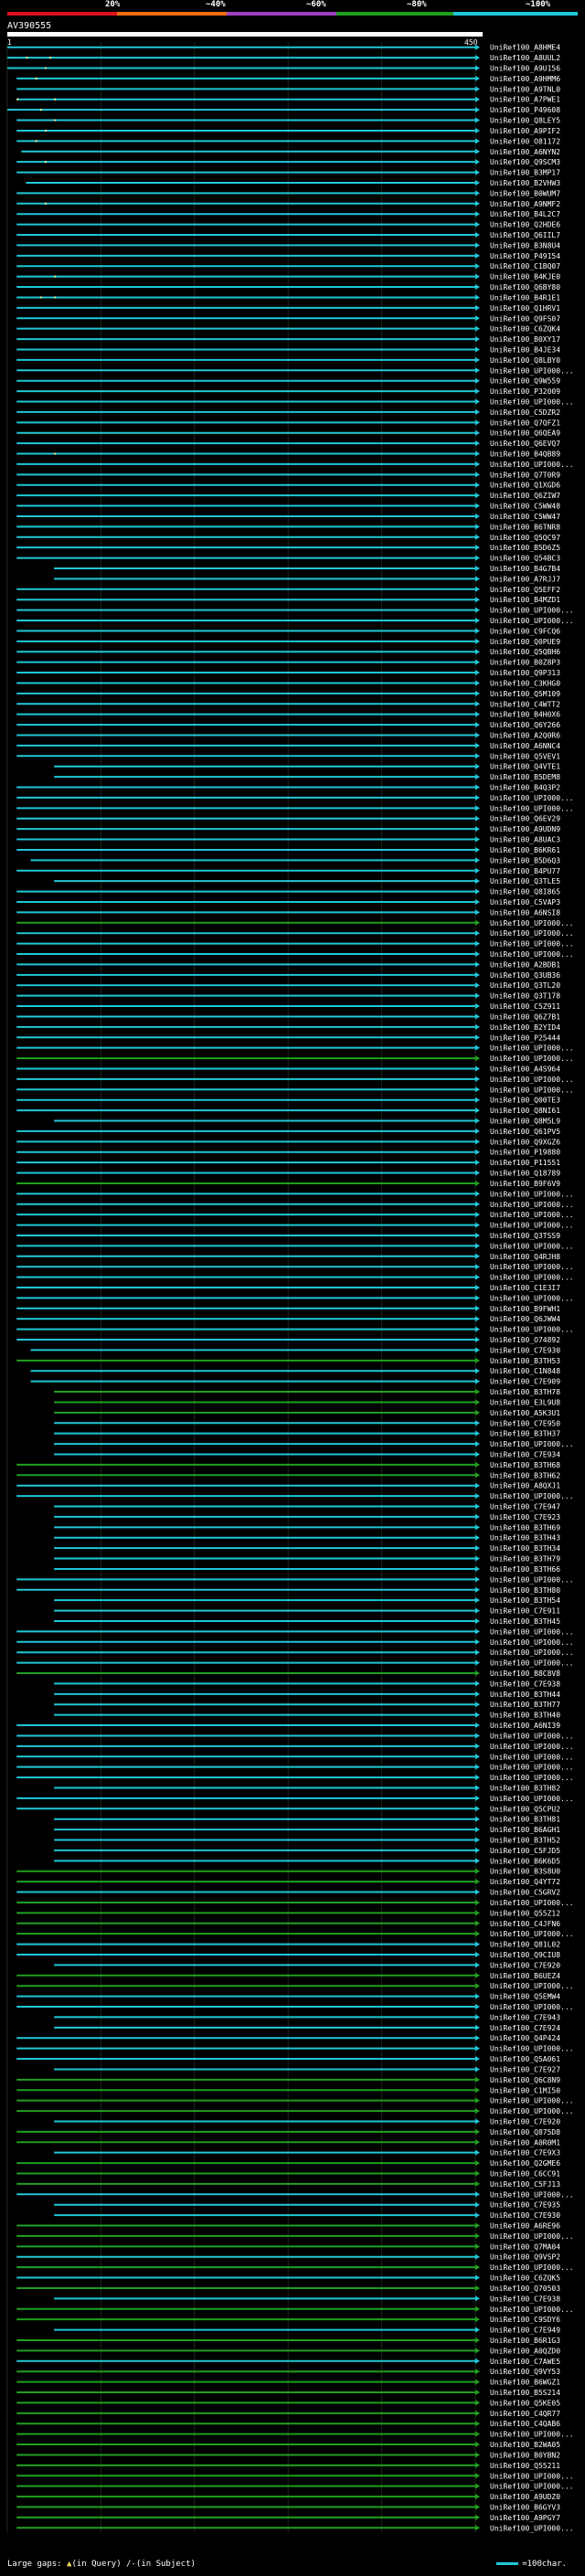 The image size is (585, 2576). What do you see at coordinates (525, 985) in the screenshot?
I see `hit-label: UniRef100_Q3TL20` at bounding box center [525, 985].